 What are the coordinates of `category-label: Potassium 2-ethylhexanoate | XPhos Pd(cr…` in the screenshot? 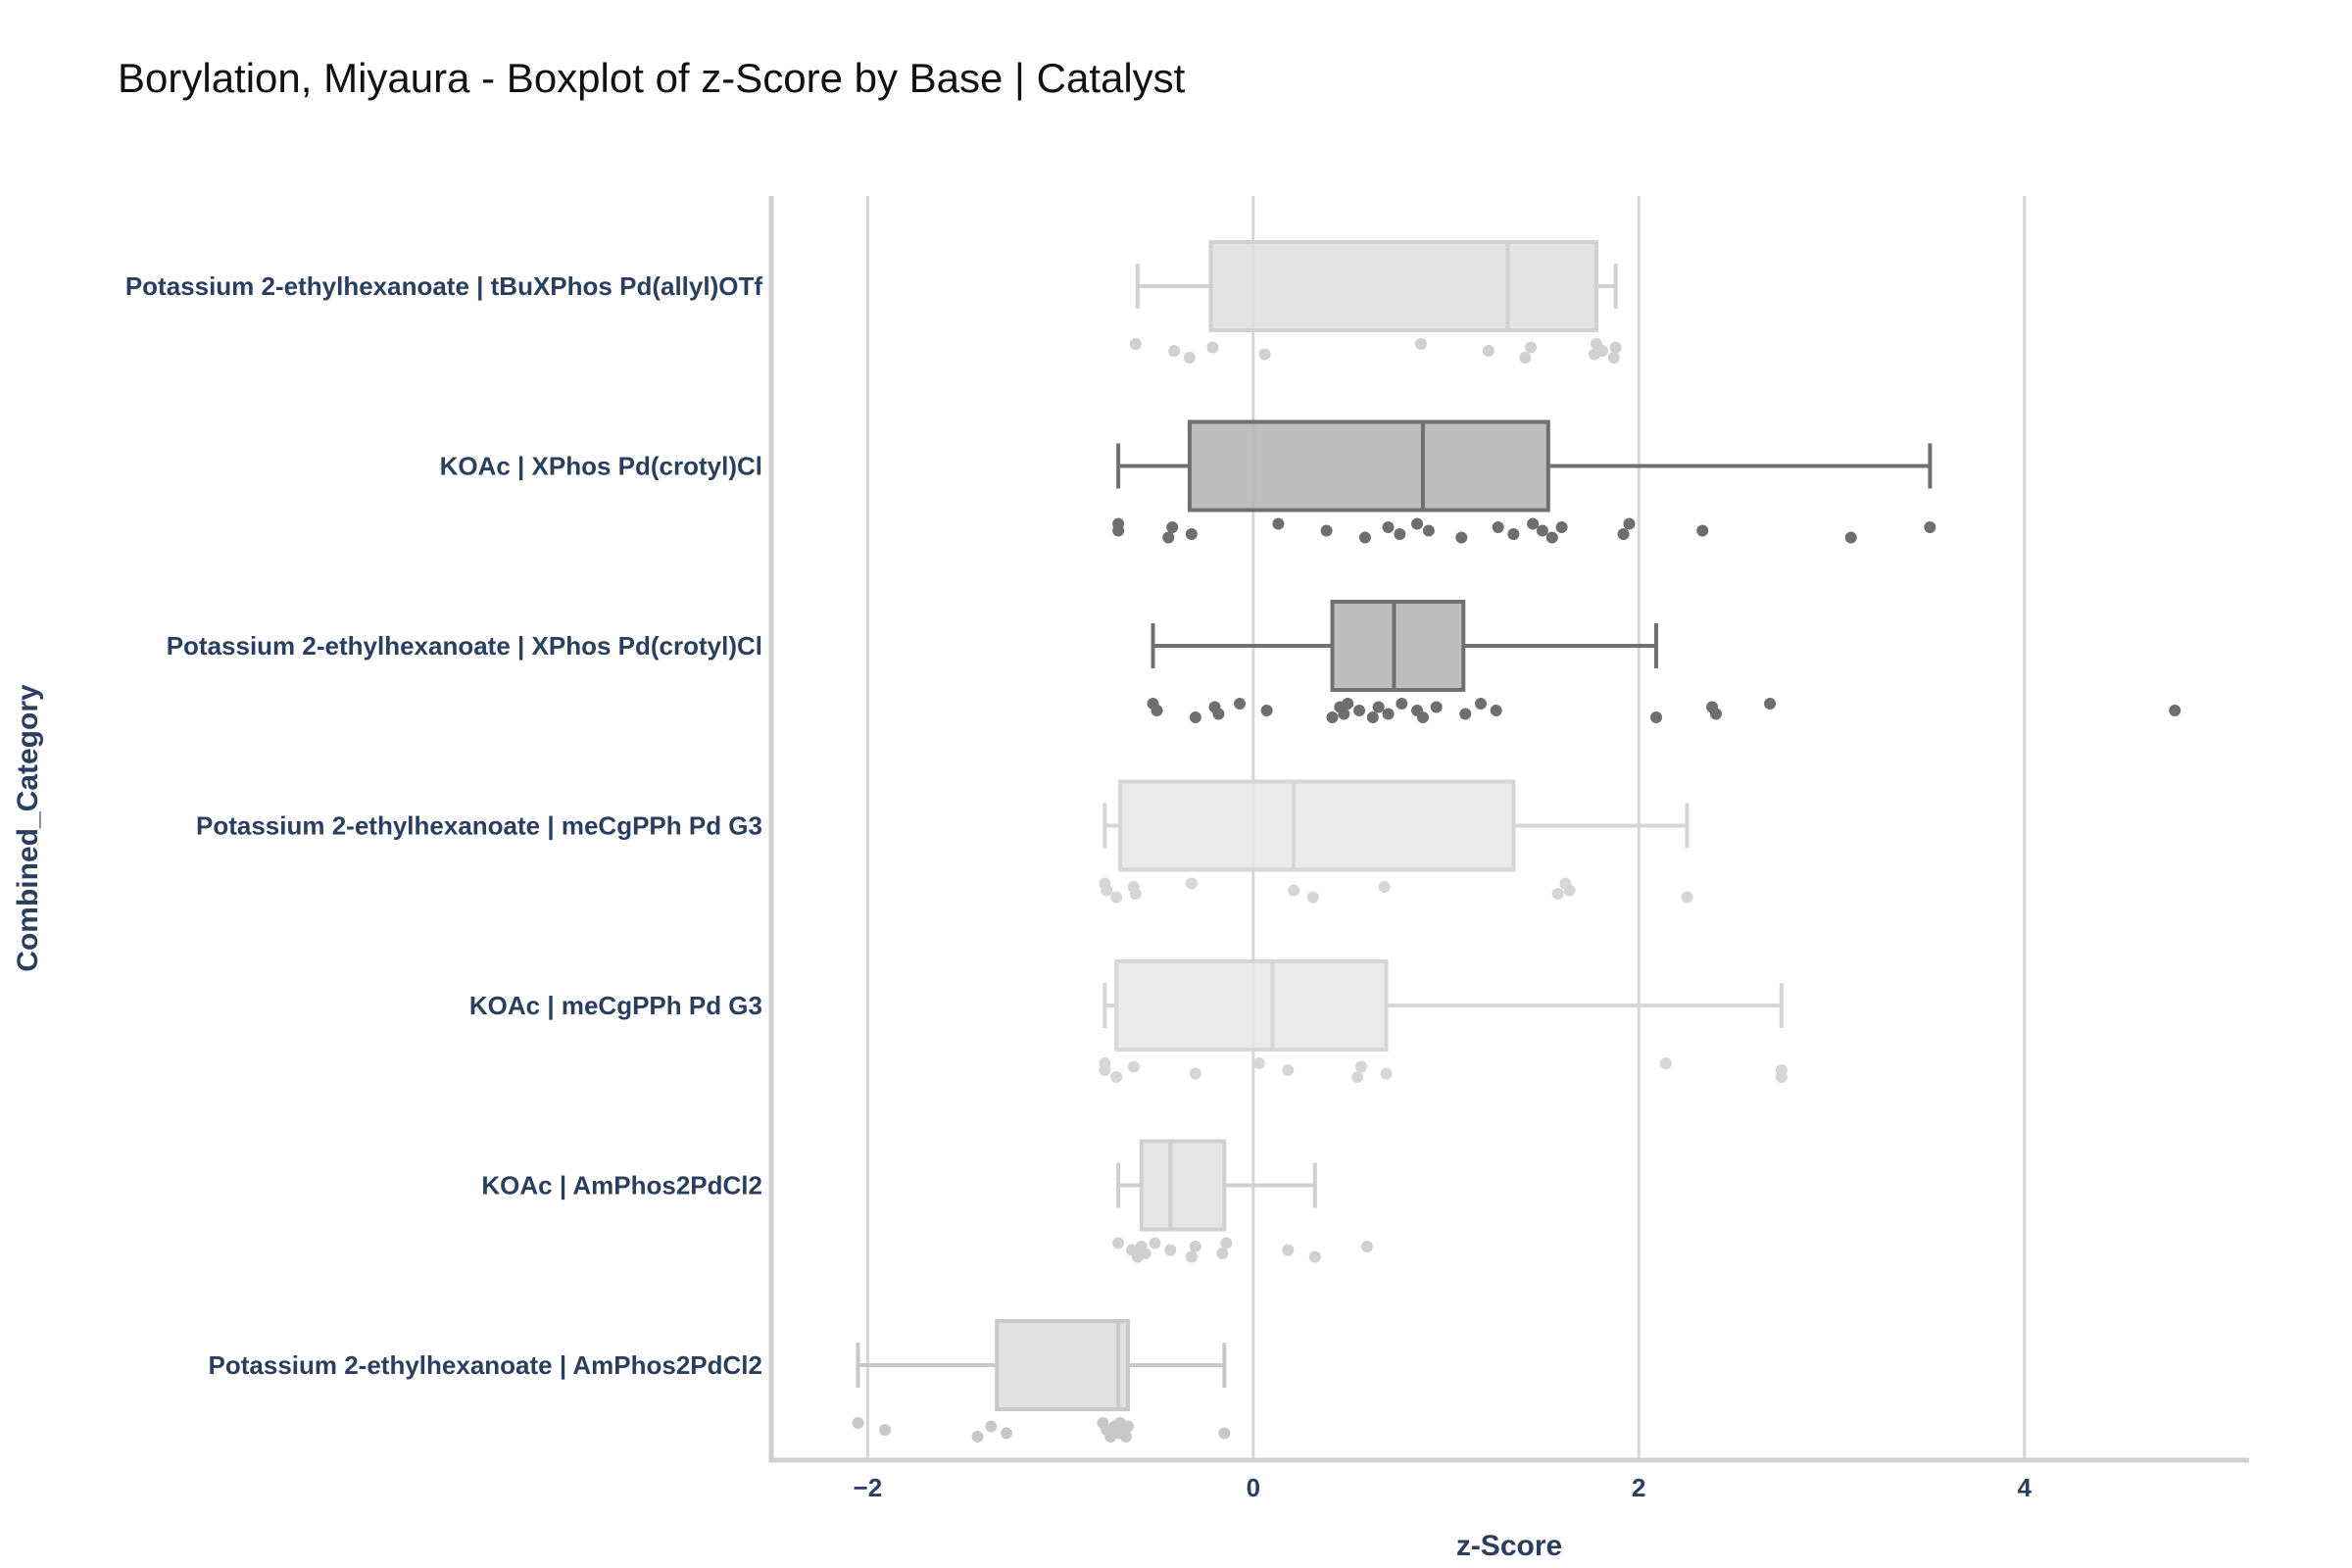 It's located at (464, 646).